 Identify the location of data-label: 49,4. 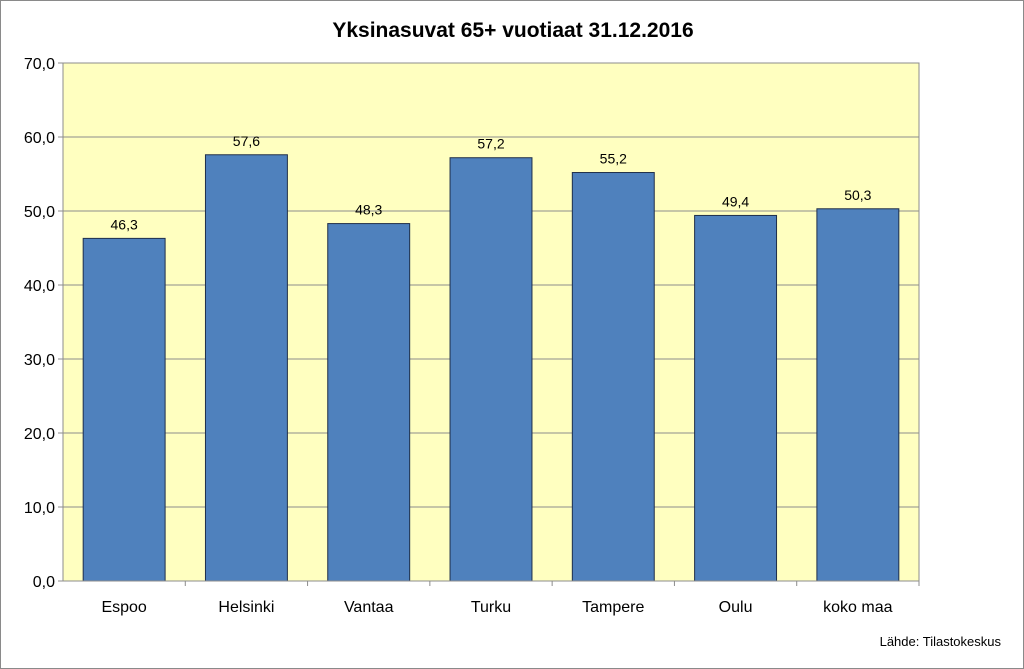
(735, 201).